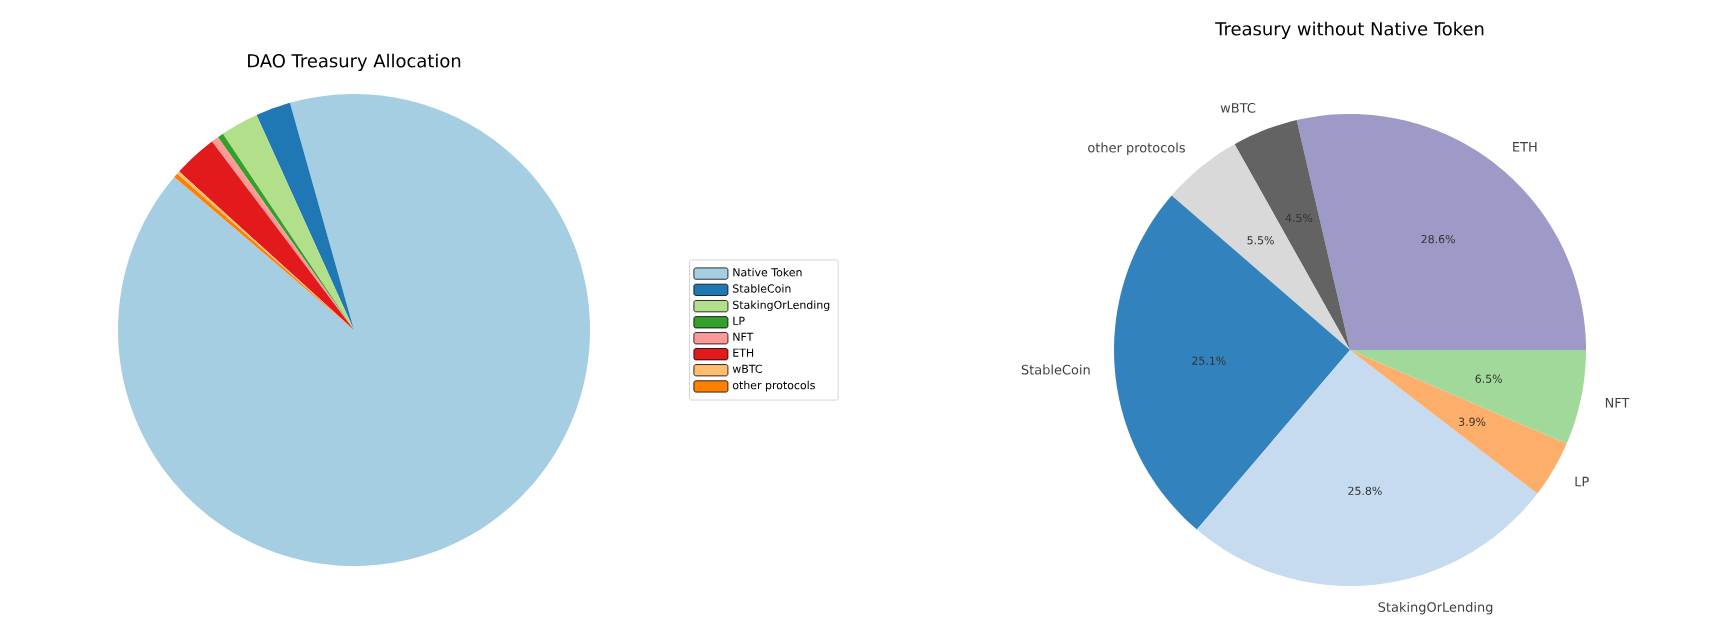 The image size is (1730, 618). I want to click on chart-title: DAO Treasury Allocation, so click(354, 62).